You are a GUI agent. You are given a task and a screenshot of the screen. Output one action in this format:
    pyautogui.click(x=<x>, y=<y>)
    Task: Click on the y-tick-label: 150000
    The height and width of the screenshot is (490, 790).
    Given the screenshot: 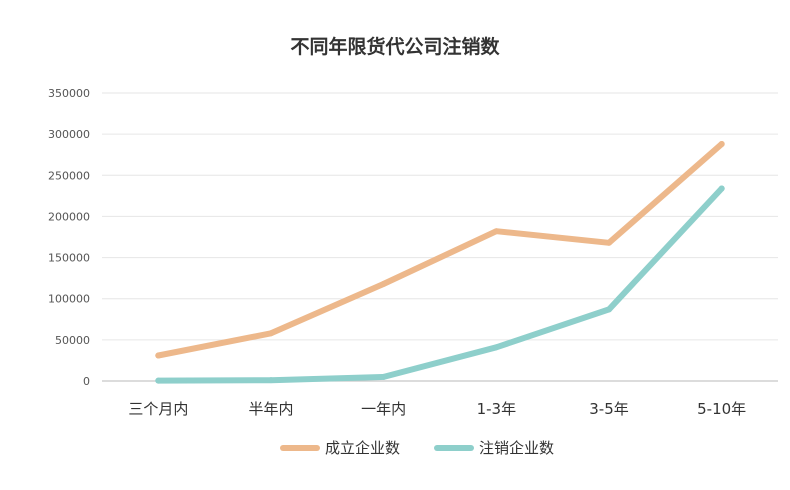 What is the action you would take?
    pyautogui.click(x=69, y=258)
    